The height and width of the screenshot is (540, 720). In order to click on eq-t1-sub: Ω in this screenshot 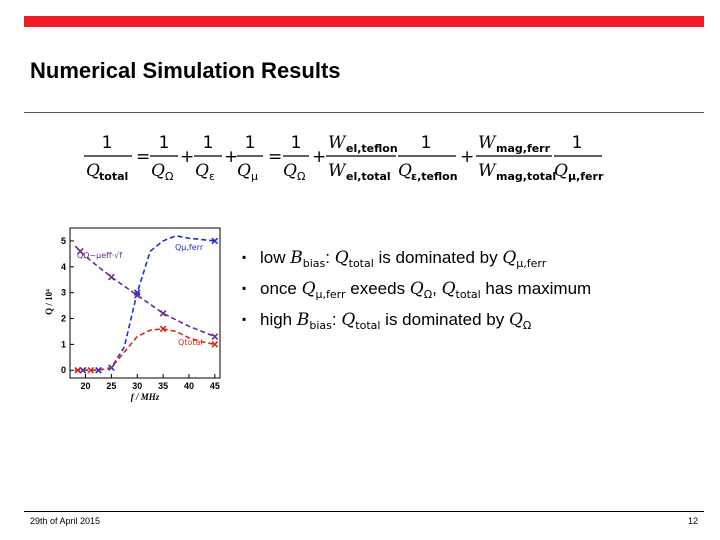, I will do `click(169, 176)`.